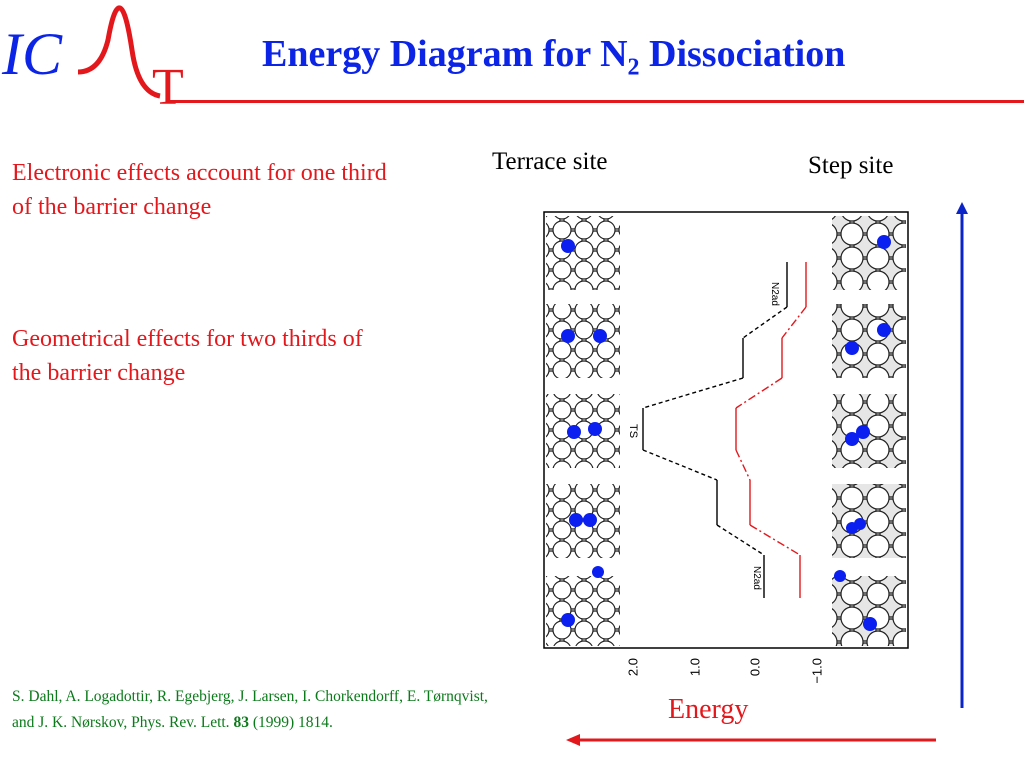  Describe the element at coordinates (851, 165) in the screenshot. I see `step-site-label: Step site` at that location.